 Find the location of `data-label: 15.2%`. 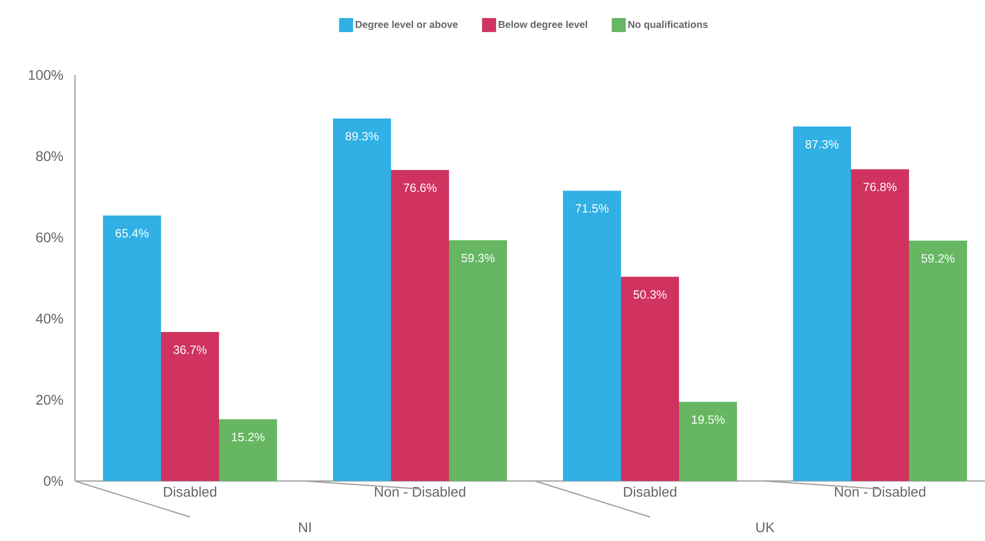

data-label: 15.2% is located at coordinates (248, 437).